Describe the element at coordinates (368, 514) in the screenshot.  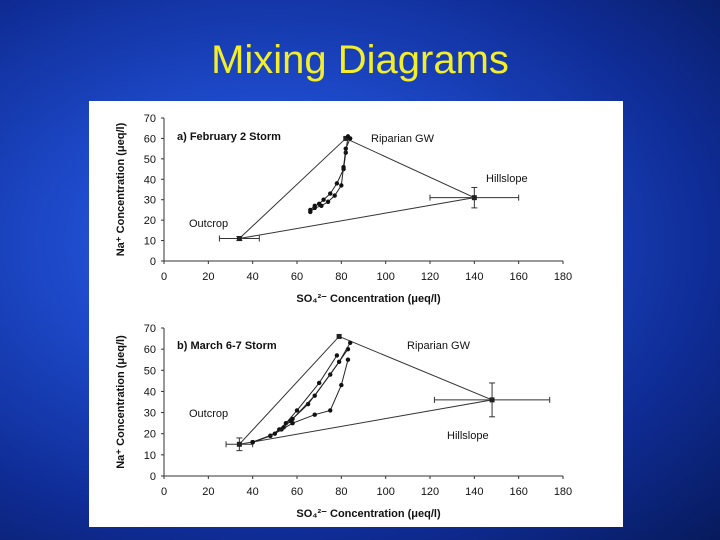
I see `panel-b-x-axis-title: SO₄²⁻ Concentration (μeq/l)` at that location.